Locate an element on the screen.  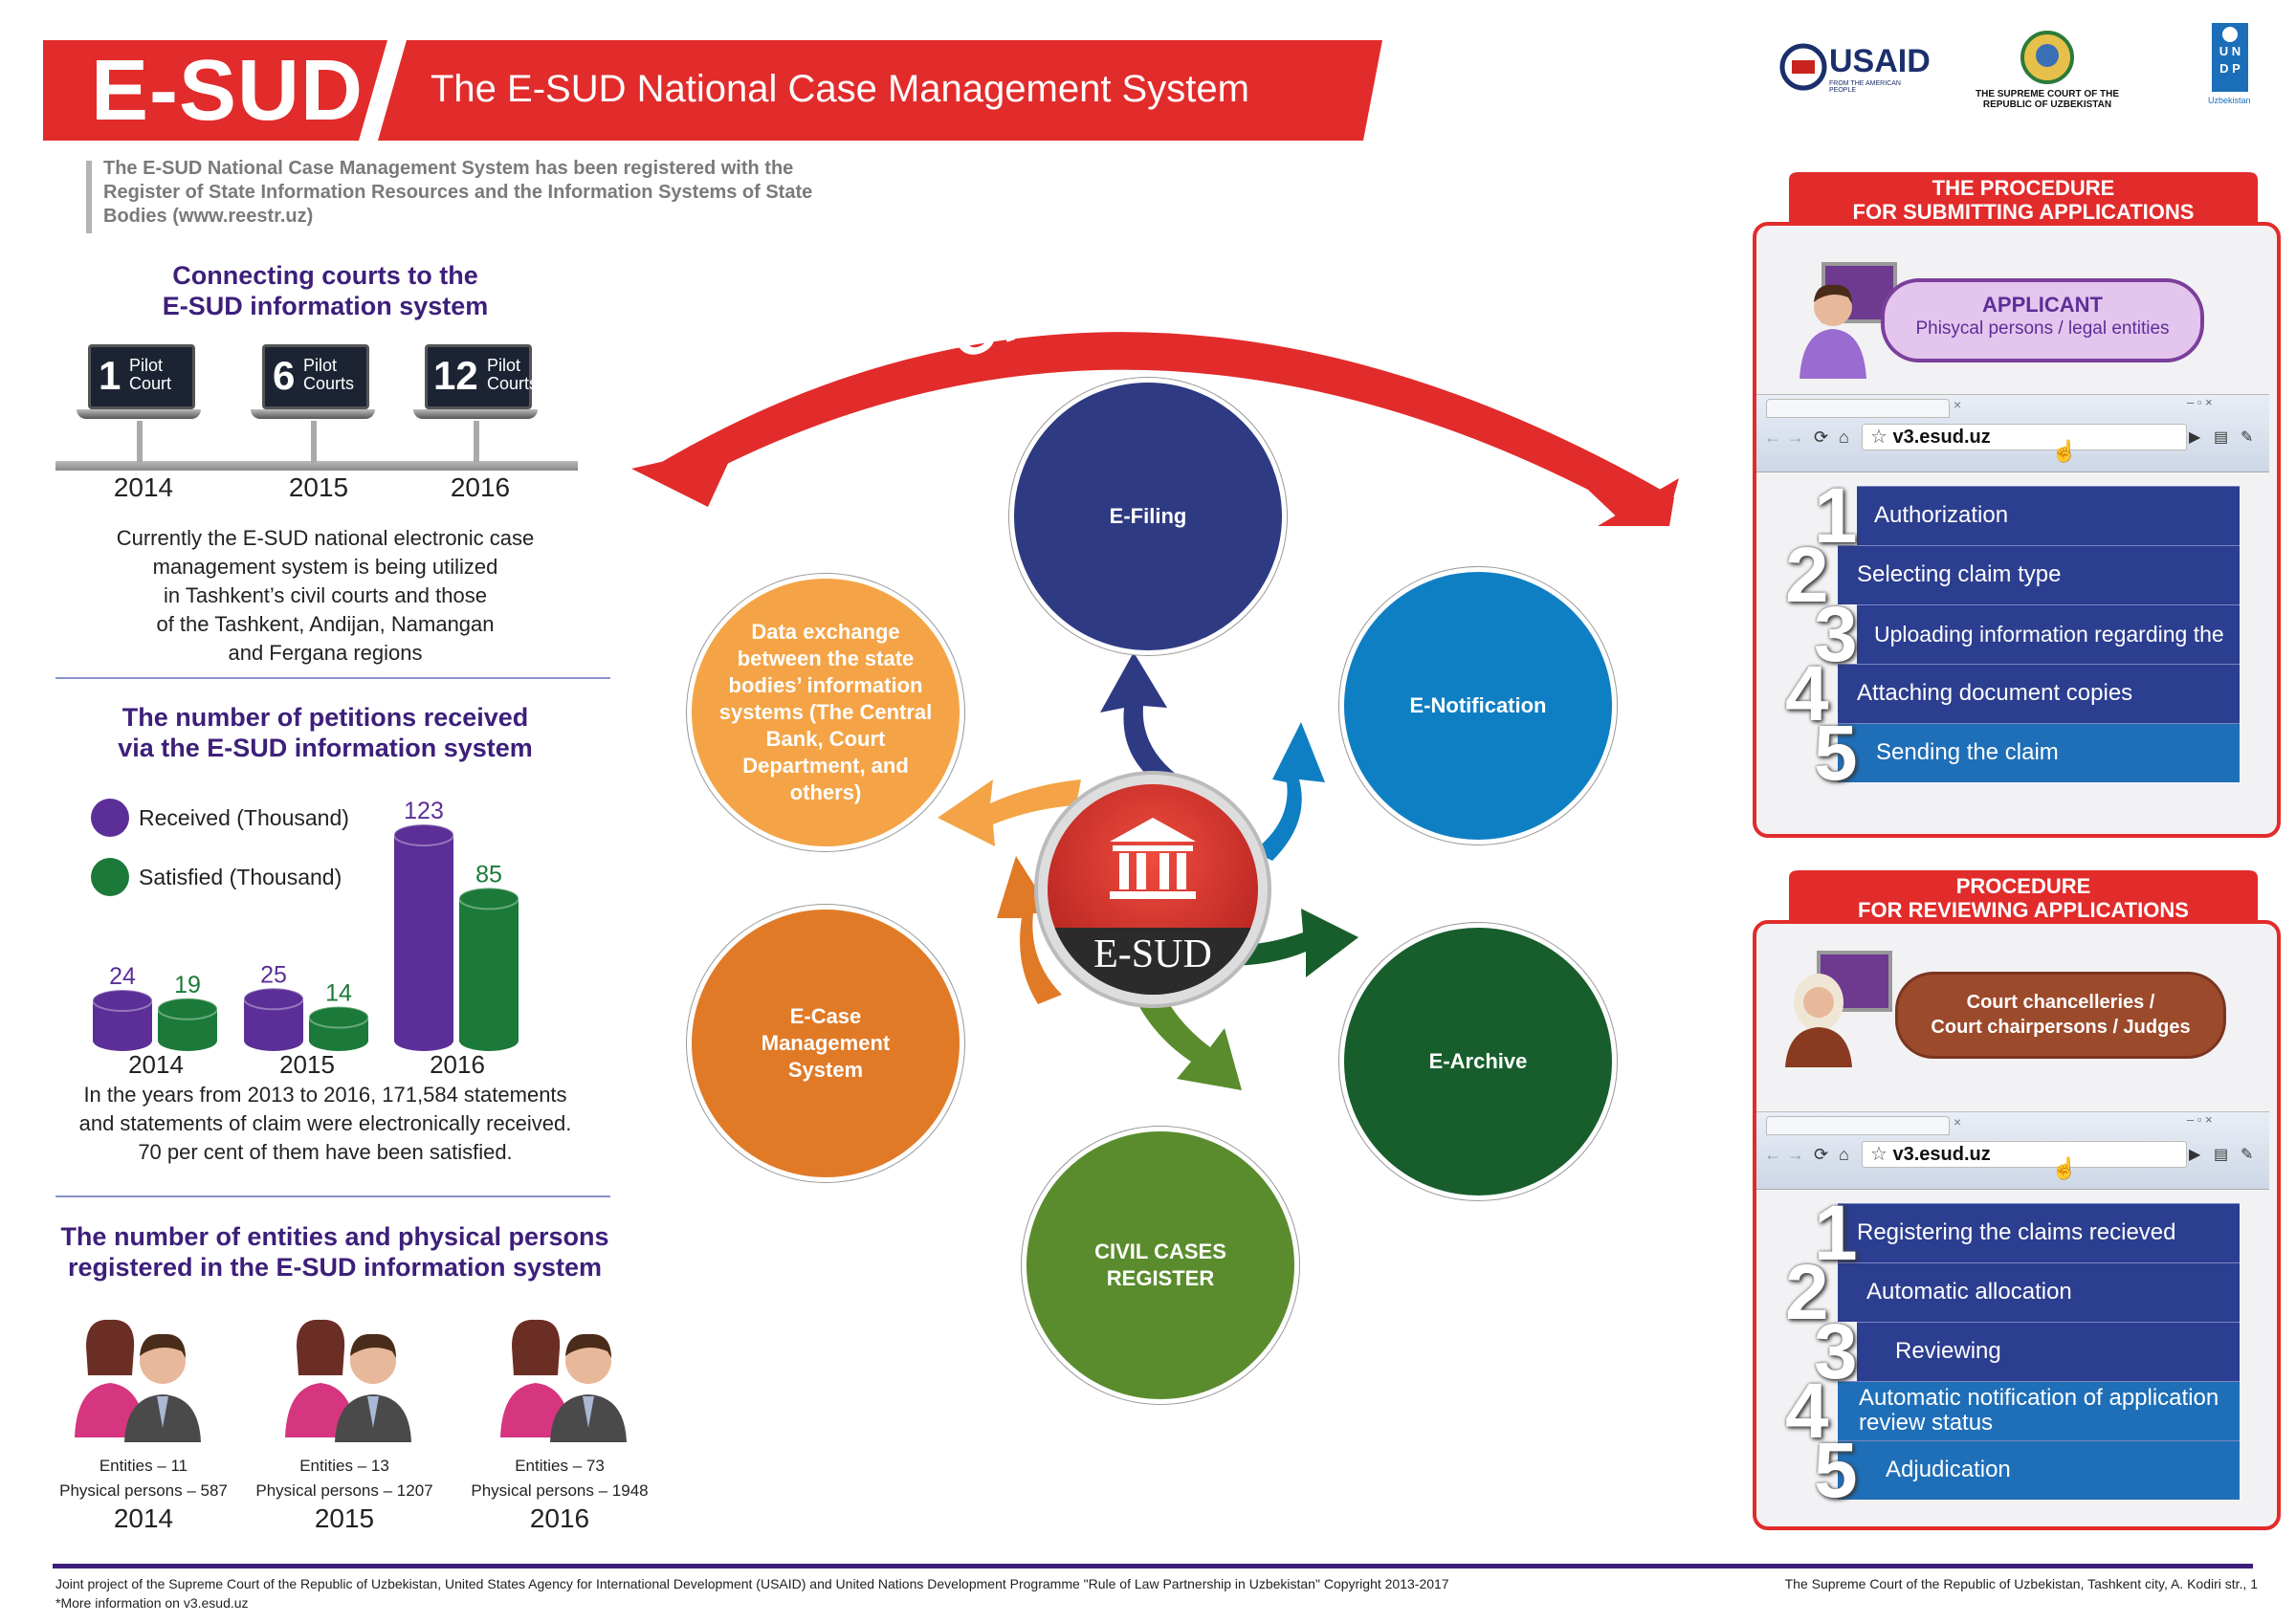
applicant-icon is located at coordinates (1848, 320).